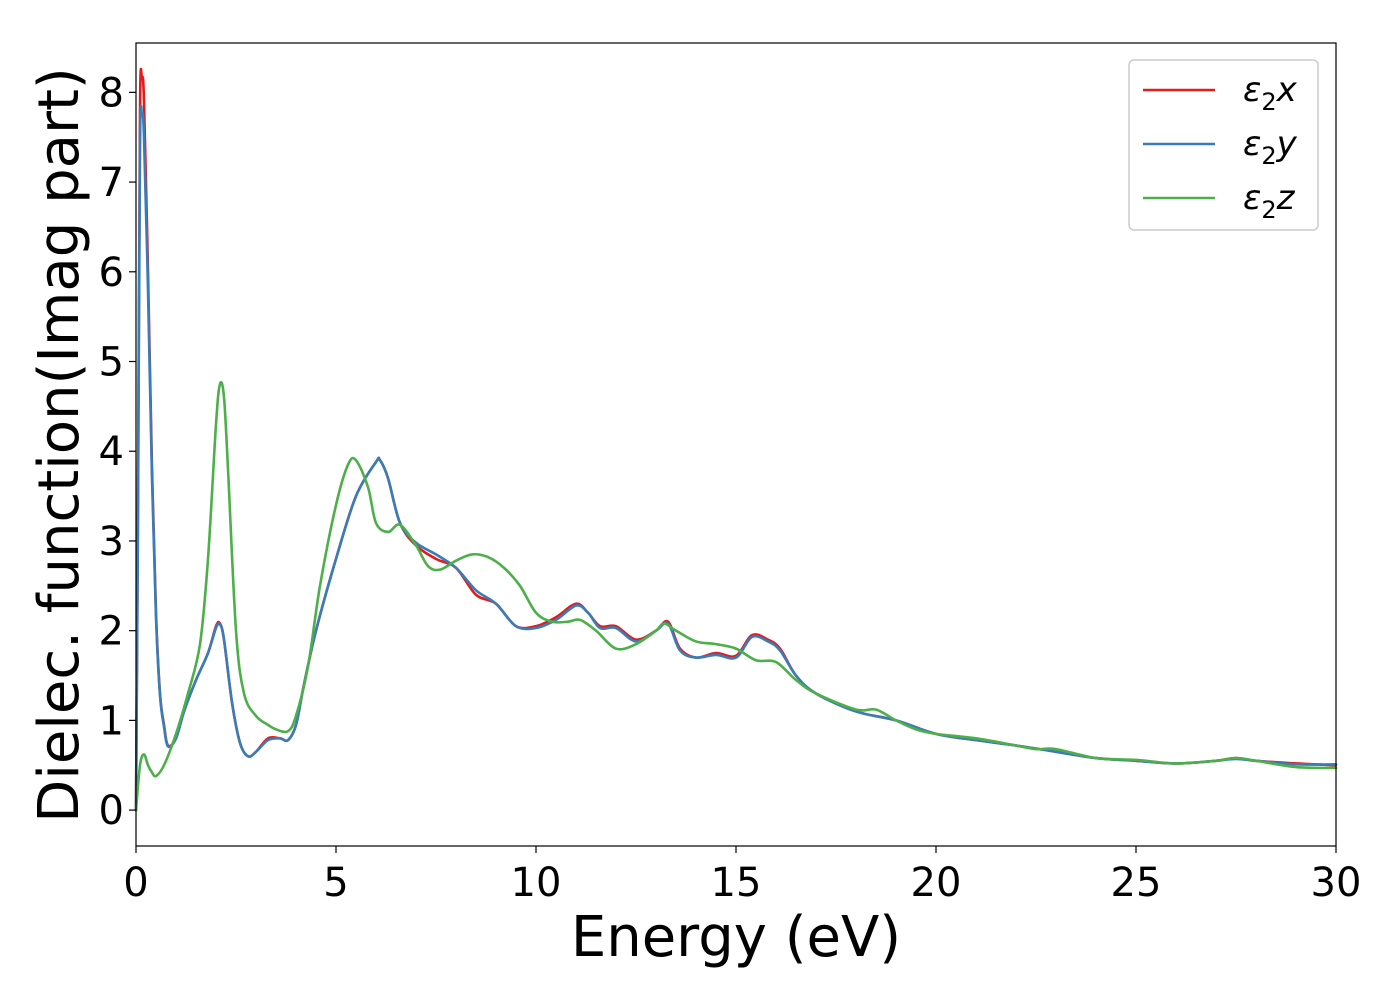  What do you see at coordinates (1336, 883) in the screenshot?
I see `x-tick-label: 30` at bounding box center [1336, 883].